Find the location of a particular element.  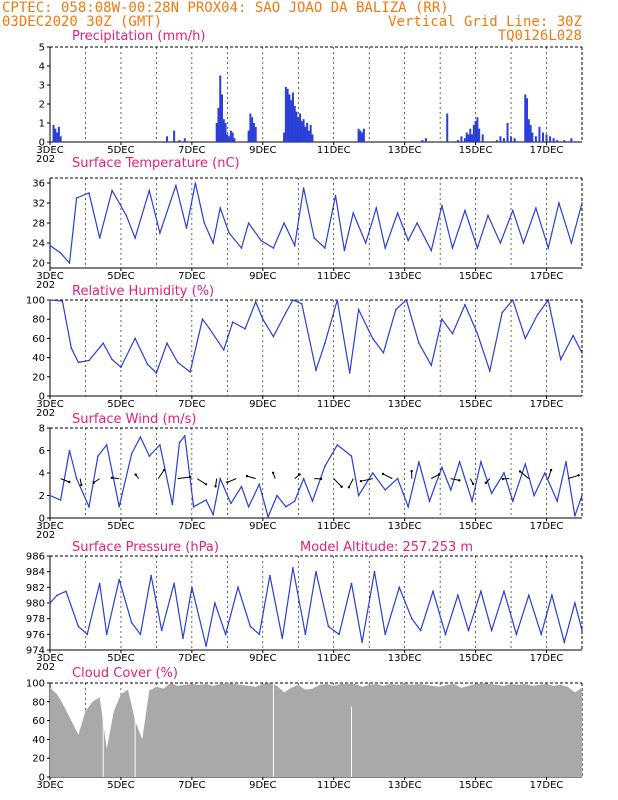

wind-ytick-label: 8 is located at coordinates (42, 429).